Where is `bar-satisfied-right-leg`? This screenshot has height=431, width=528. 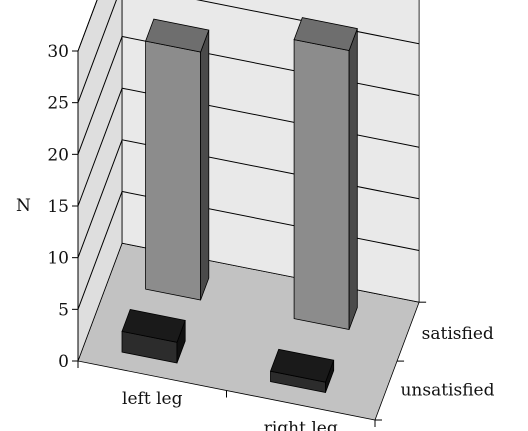 bar-satisfied-right-leg is located at coordinates (325, 173).